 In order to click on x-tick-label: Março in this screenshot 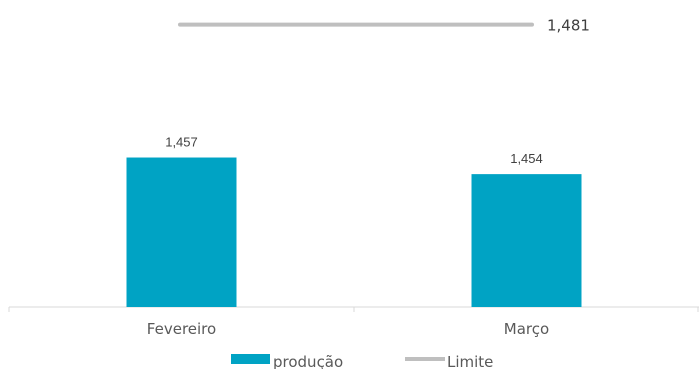, I will do `click(526, 329)`.